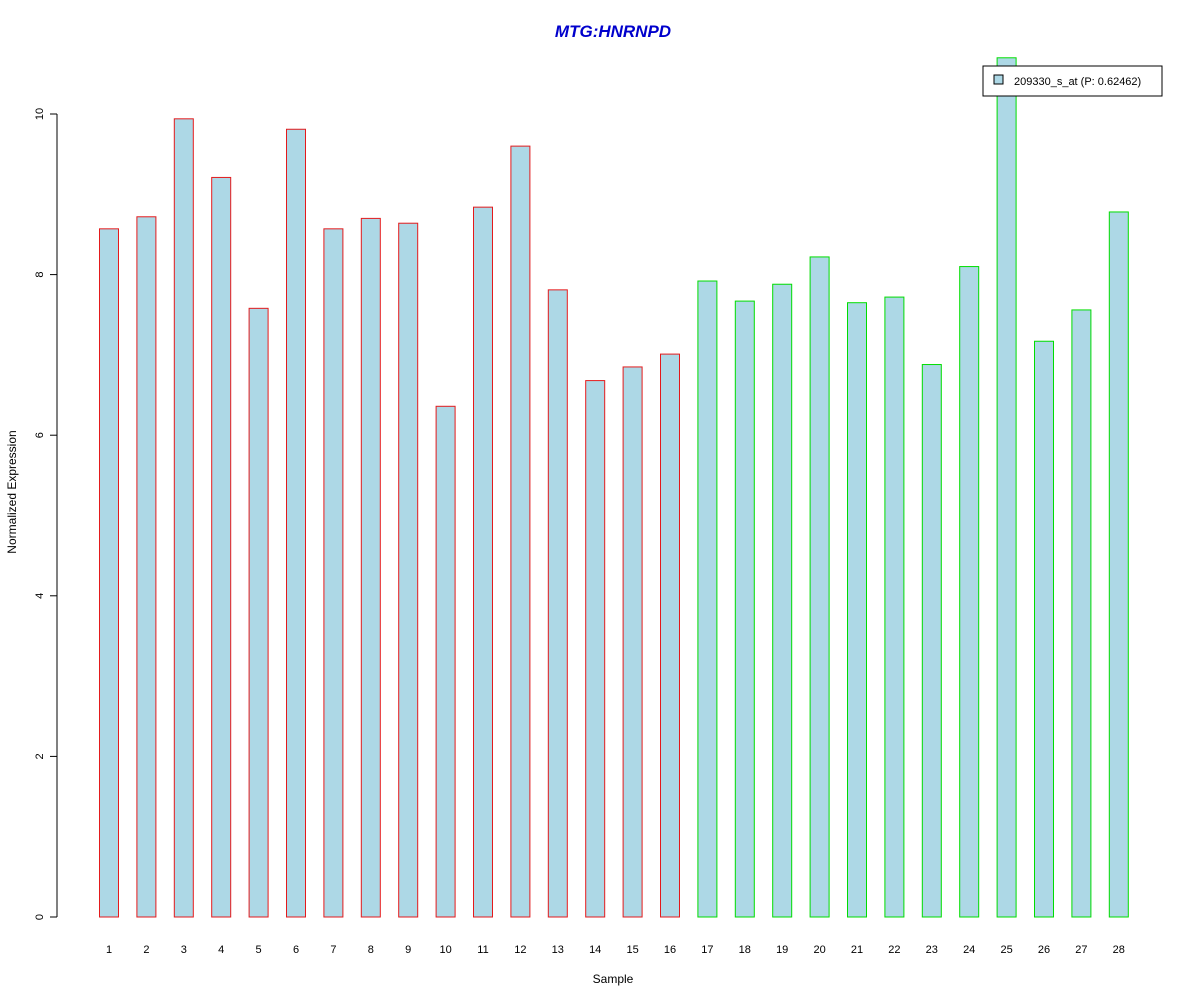 The image size is (1200, 1000). Describe the element at coordinates (482, 950) in the screenshot. I see `x-tick-label: 11` at that location.